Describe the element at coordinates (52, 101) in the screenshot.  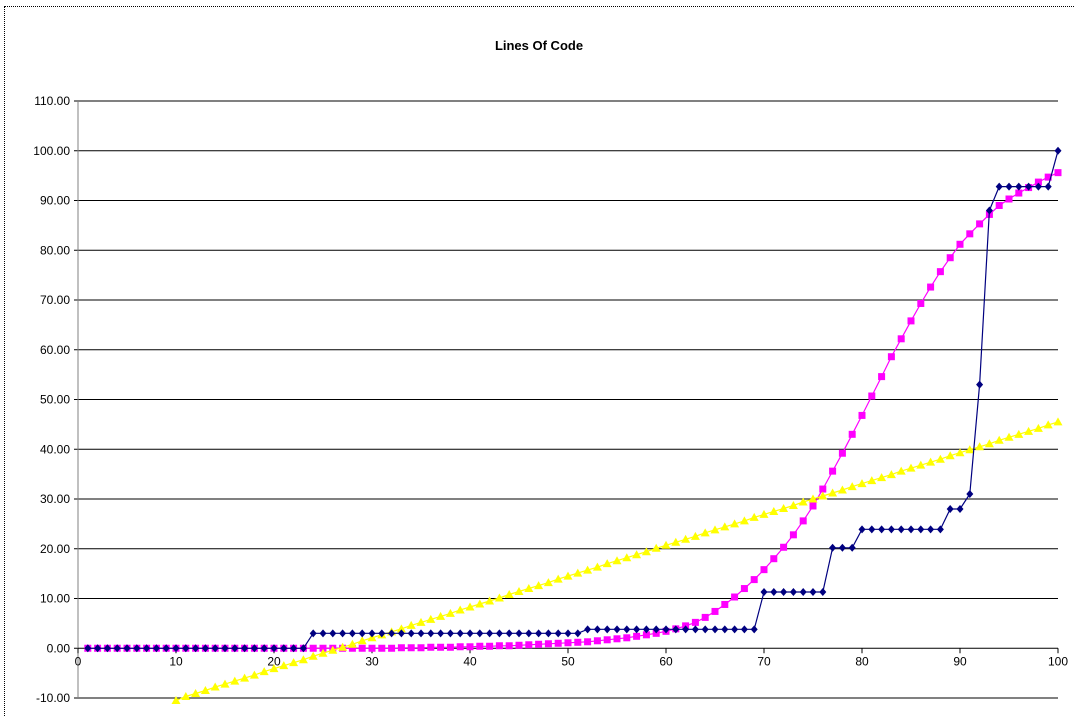
I see `y-tick-label: 110.00` at that location.